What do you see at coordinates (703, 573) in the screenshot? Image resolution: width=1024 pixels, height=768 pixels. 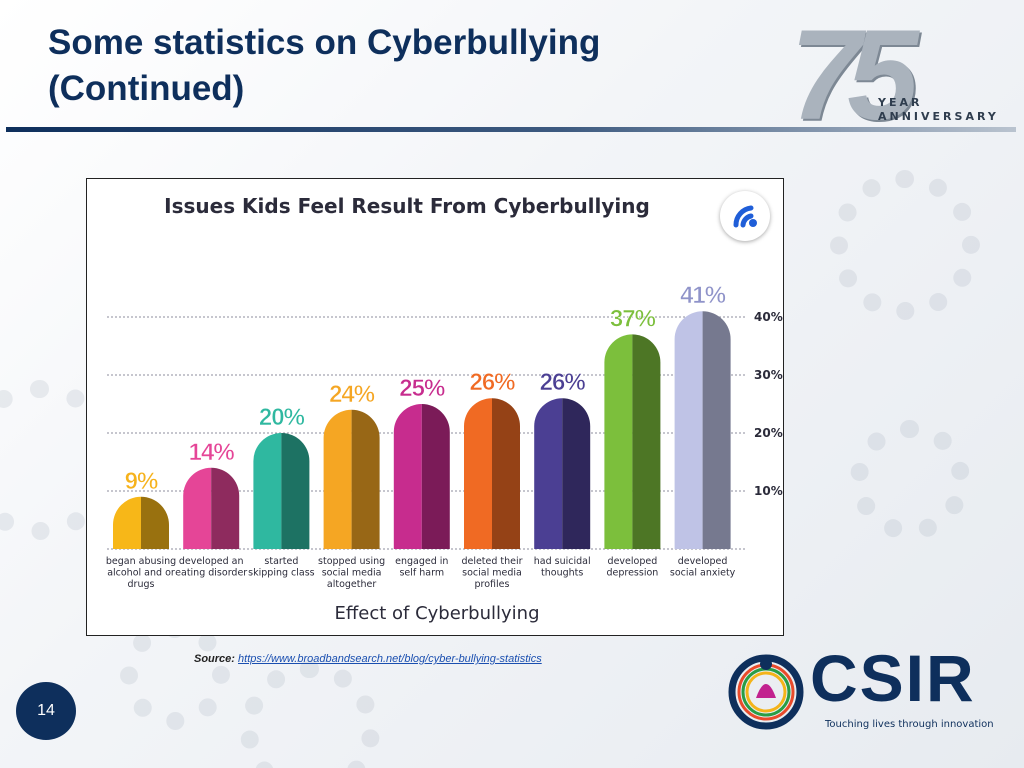 I see `x-tick-label: social anxiety` at bounding box center [703, 573].